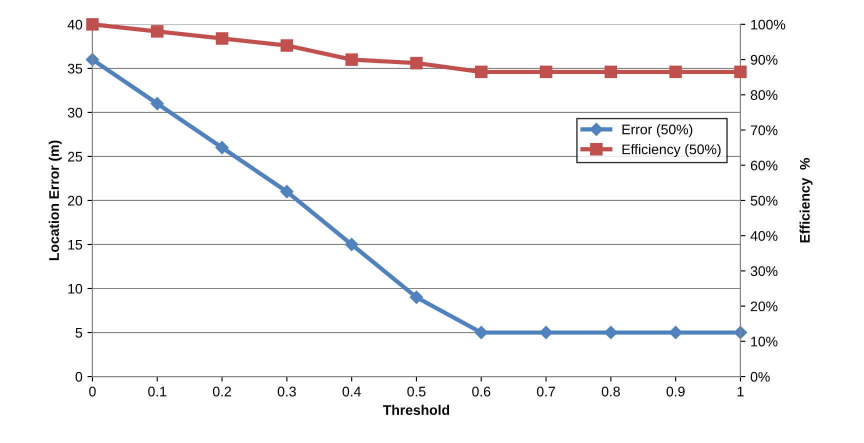 This screenshot has width=864, height=443. I want to click on x-tick-label: 0.1, so click(157, 391).